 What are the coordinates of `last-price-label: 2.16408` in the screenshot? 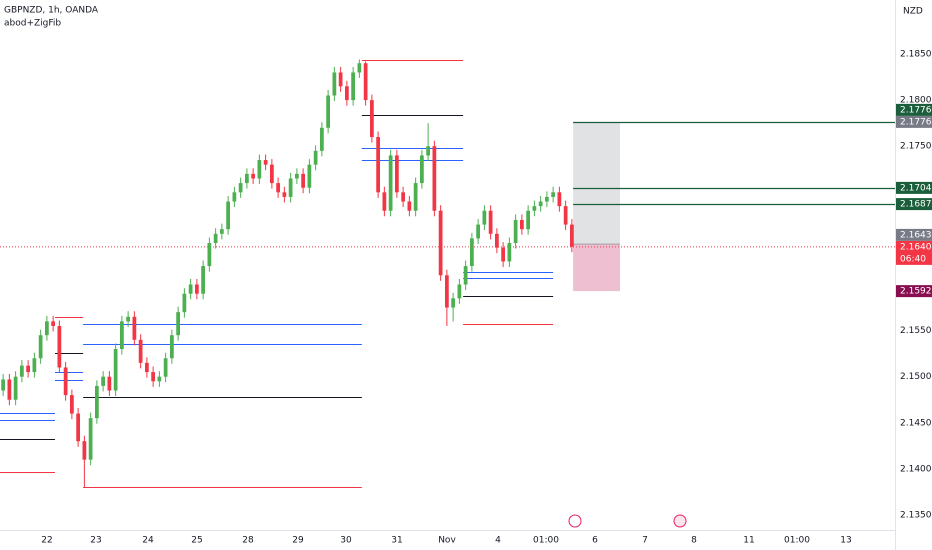 It's located at (916, 247).